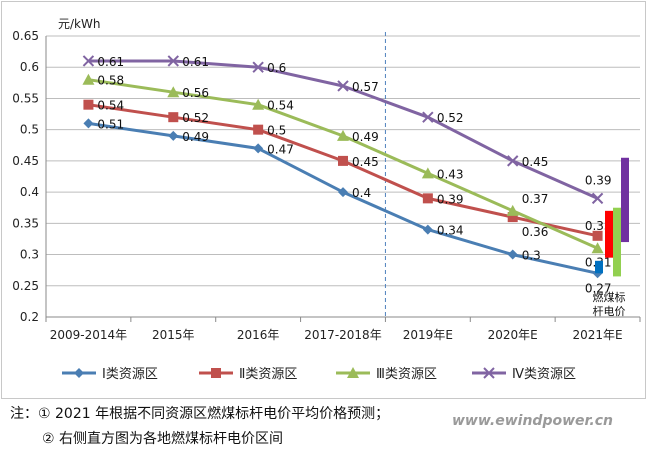 The image size is (652, 453). What do you see at coordinates (79, 24) in the screenshot?
I see `y-axis-unit-label: 元/kWh` at bounding box center [79, 24].